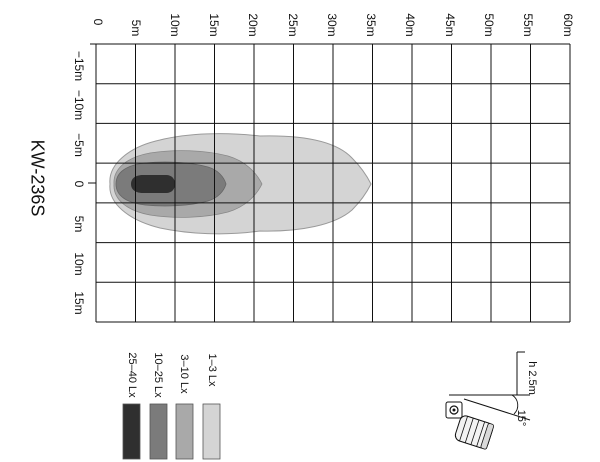  What do you see at coordinates (175, 24) in the screenshot?
I see `distance-label-10: 10m` at bounding box center [175, 24].